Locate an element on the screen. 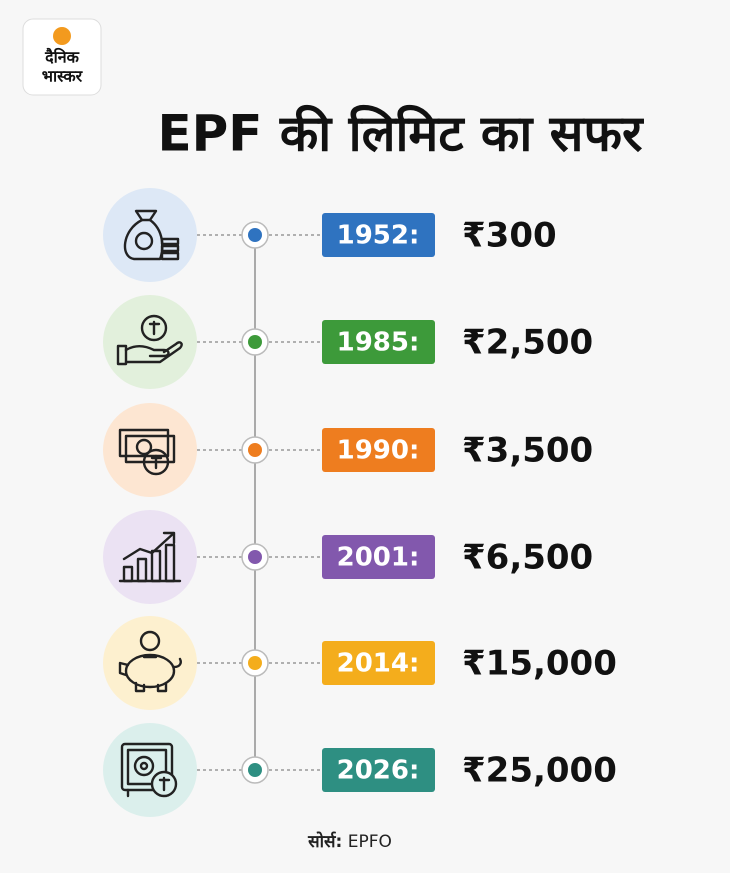  year-label: 2014: is located at coordinates (378, 664).